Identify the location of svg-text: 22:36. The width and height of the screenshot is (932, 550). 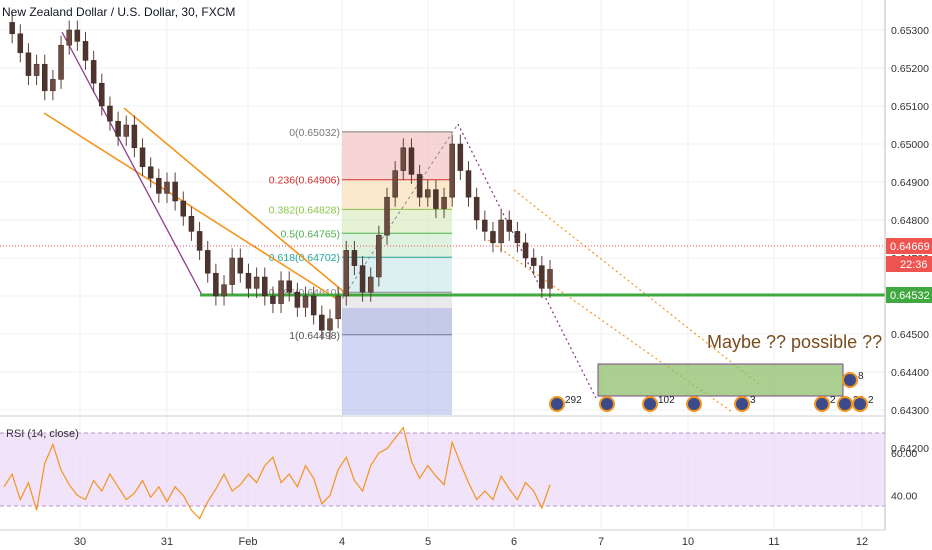
(914, 265).